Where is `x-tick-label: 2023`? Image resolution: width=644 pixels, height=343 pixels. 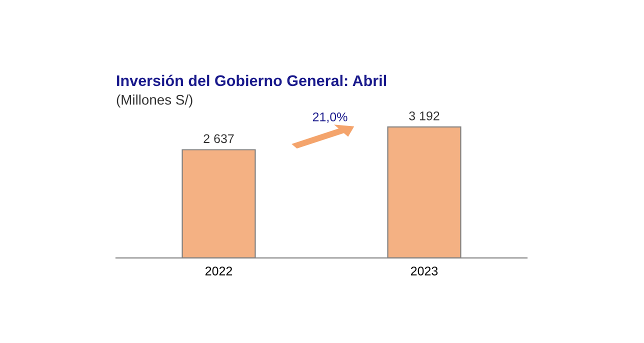 x-tick-label: 2023 is located at coordinates (424, 271).